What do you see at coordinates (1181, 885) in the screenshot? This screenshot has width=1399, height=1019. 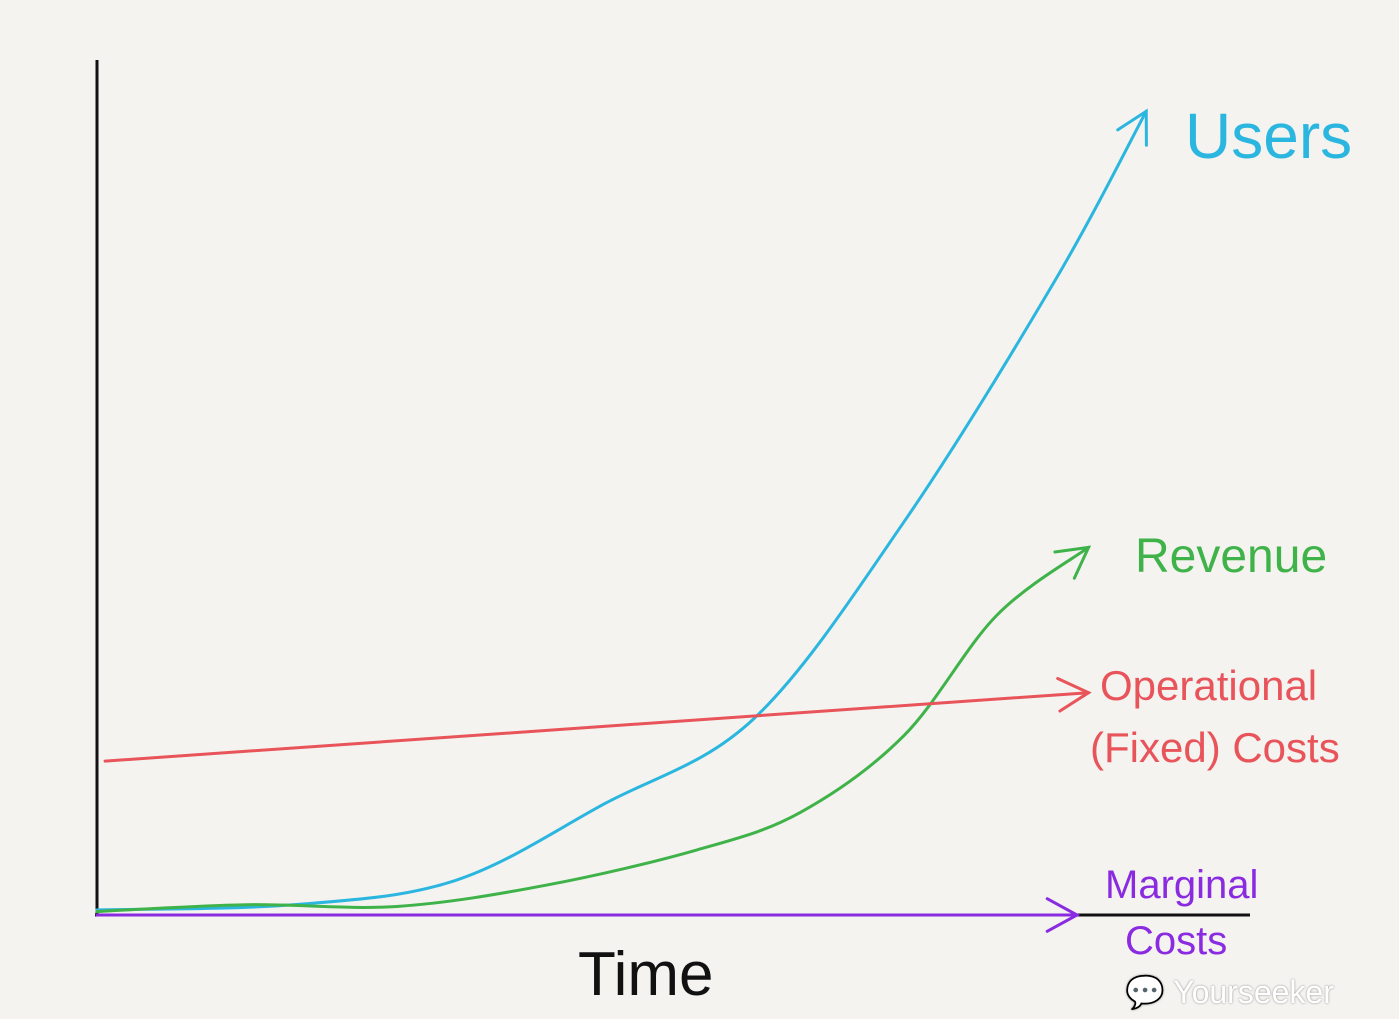 I see `label-marginal: Marginal` at bounding box center [1181, 885].